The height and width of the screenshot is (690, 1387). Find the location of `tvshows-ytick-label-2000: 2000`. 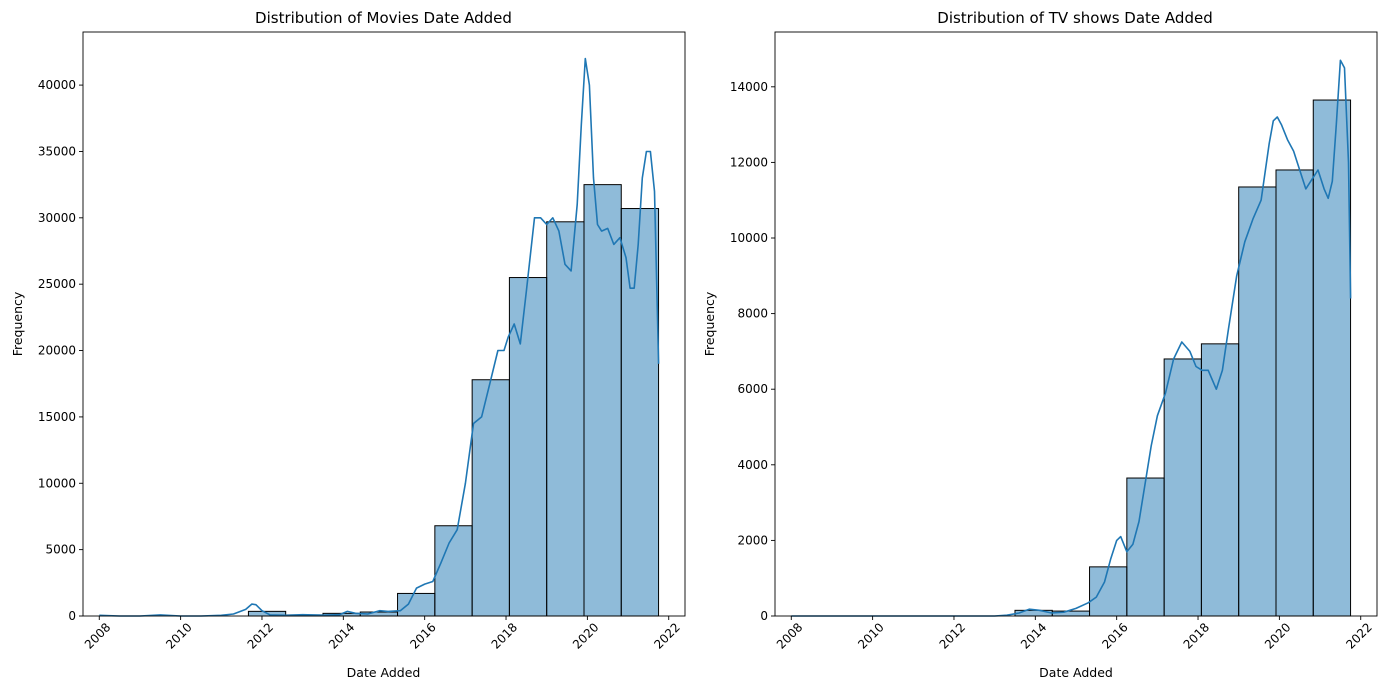

tvshows-ytick-label-2000: 2000 is located at coordinates (752, 540).